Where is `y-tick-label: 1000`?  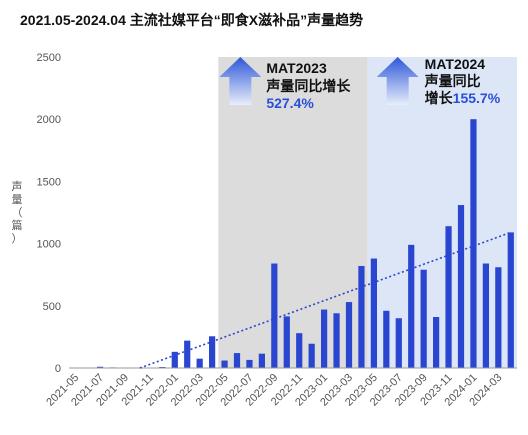
y-tick-label: 1000 is located at coordinates (49, 245).